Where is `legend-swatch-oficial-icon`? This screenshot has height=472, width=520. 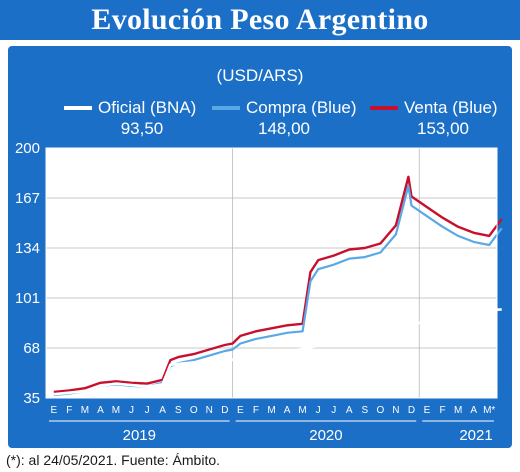 legend-swatch-oficial-icon is located at coordinates (78, 108).